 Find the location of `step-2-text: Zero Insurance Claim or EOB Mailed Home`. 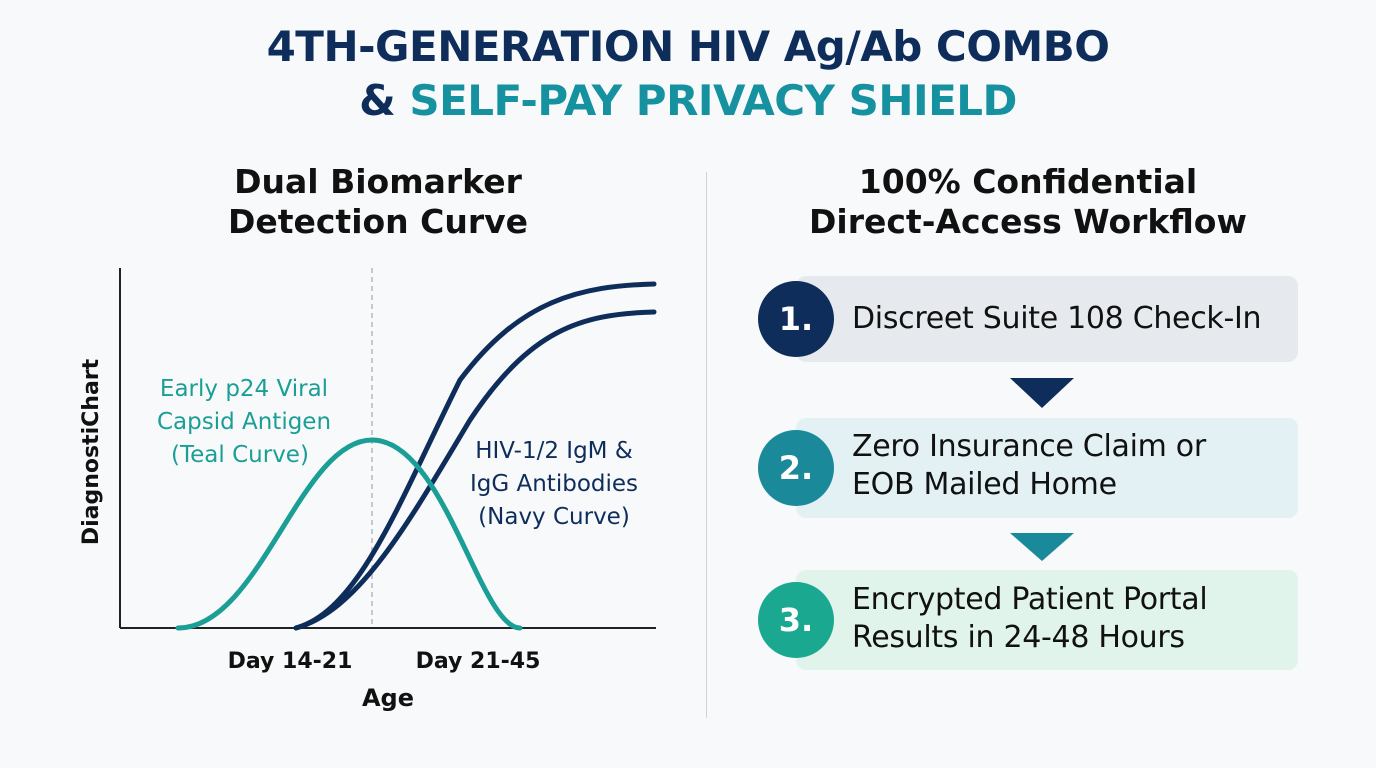

step-2-text: Zero Insurance Claim or EOB Mailed Home is located at coordinates (1029, 466).